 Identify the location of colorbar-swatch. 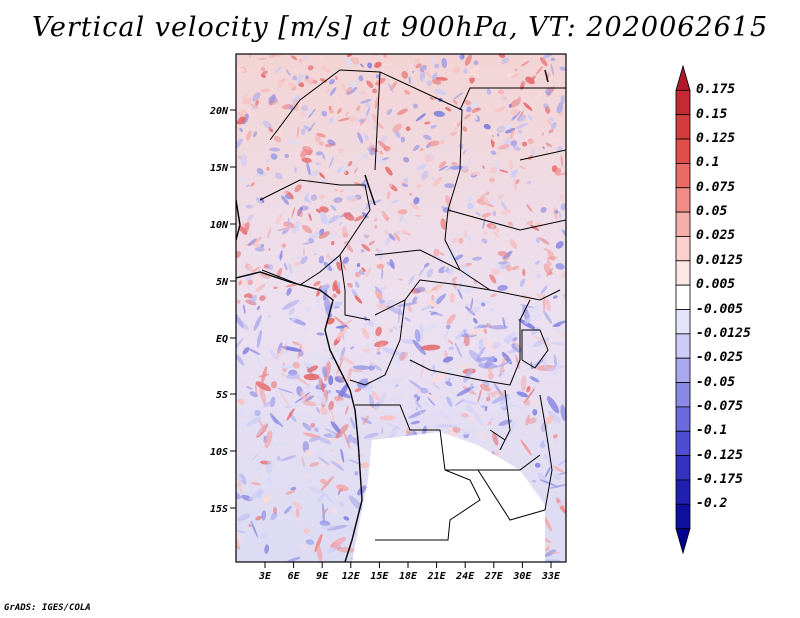
(683, 273).